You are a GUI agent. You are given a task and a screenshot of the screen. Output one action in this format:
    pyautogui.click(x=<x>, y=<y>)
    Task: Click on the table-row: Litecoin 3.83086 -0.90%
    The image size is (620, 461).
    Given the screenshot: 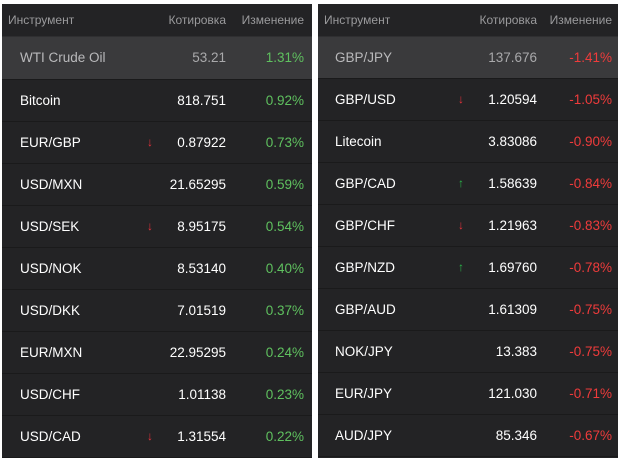 What is the action you would take?
    pyautogui.click(x=468, y=142)
    